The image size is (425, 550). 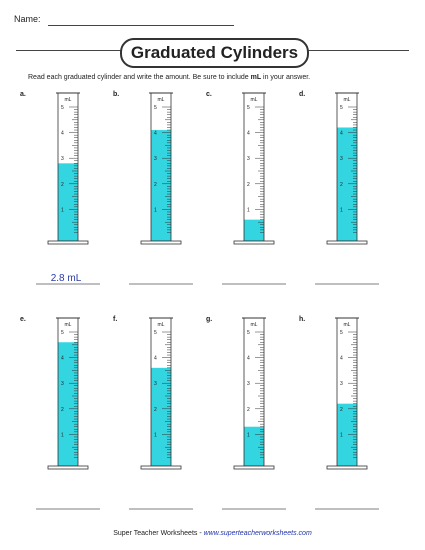 What do you see at coordinates (27, 19) in the screenshot?
I see `name-label: Name:` at bounding box center [27, 19].